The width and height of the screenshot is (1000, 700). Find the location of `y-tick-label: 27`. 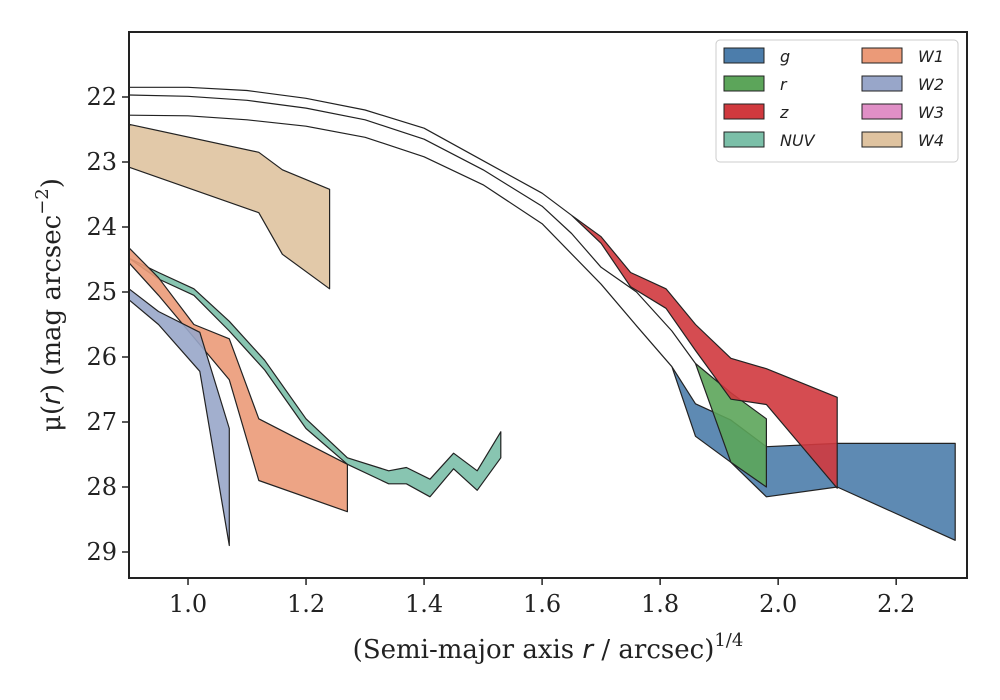

y-tick-label: 27 is located at coordinates (101, 422).